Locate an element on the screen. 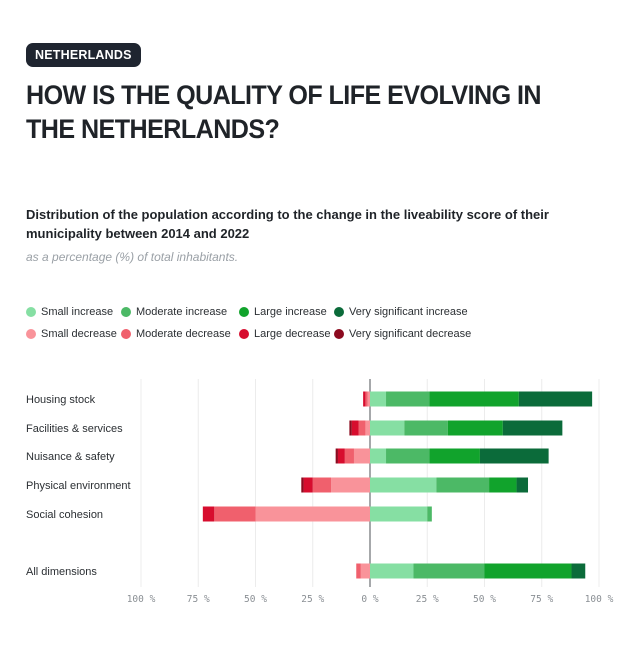 Image resolution: width=643 pixels, height=646 pixels. legend-label: Small increase is located at coordinates (77, 312).